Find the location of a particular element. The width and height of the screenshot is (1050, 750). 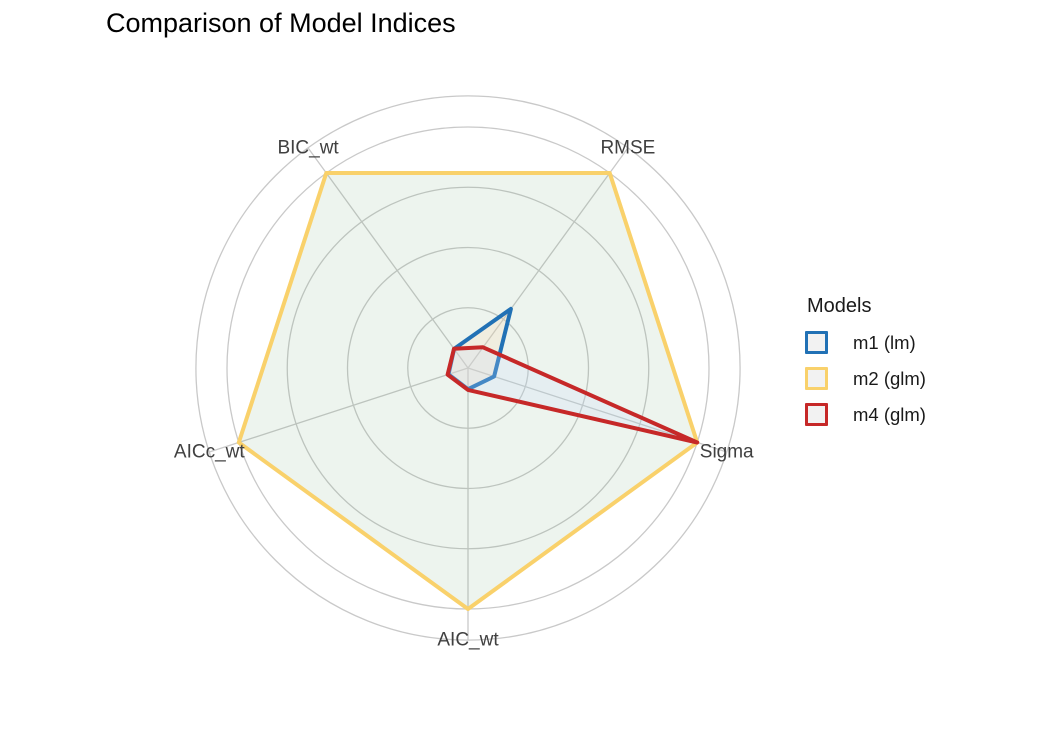

legend-item: m2 (glm) is located at coordinates (865, 378).